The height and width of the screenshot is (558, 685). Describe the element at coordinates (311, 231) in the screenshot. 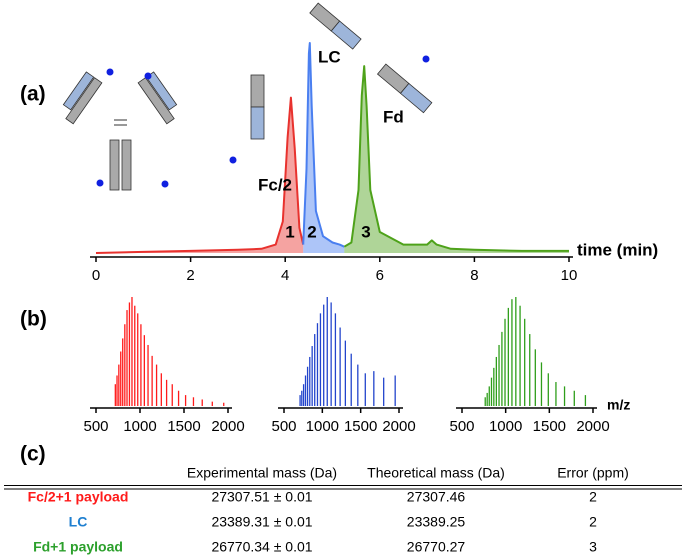

I see `peak-number: 2` at that location.